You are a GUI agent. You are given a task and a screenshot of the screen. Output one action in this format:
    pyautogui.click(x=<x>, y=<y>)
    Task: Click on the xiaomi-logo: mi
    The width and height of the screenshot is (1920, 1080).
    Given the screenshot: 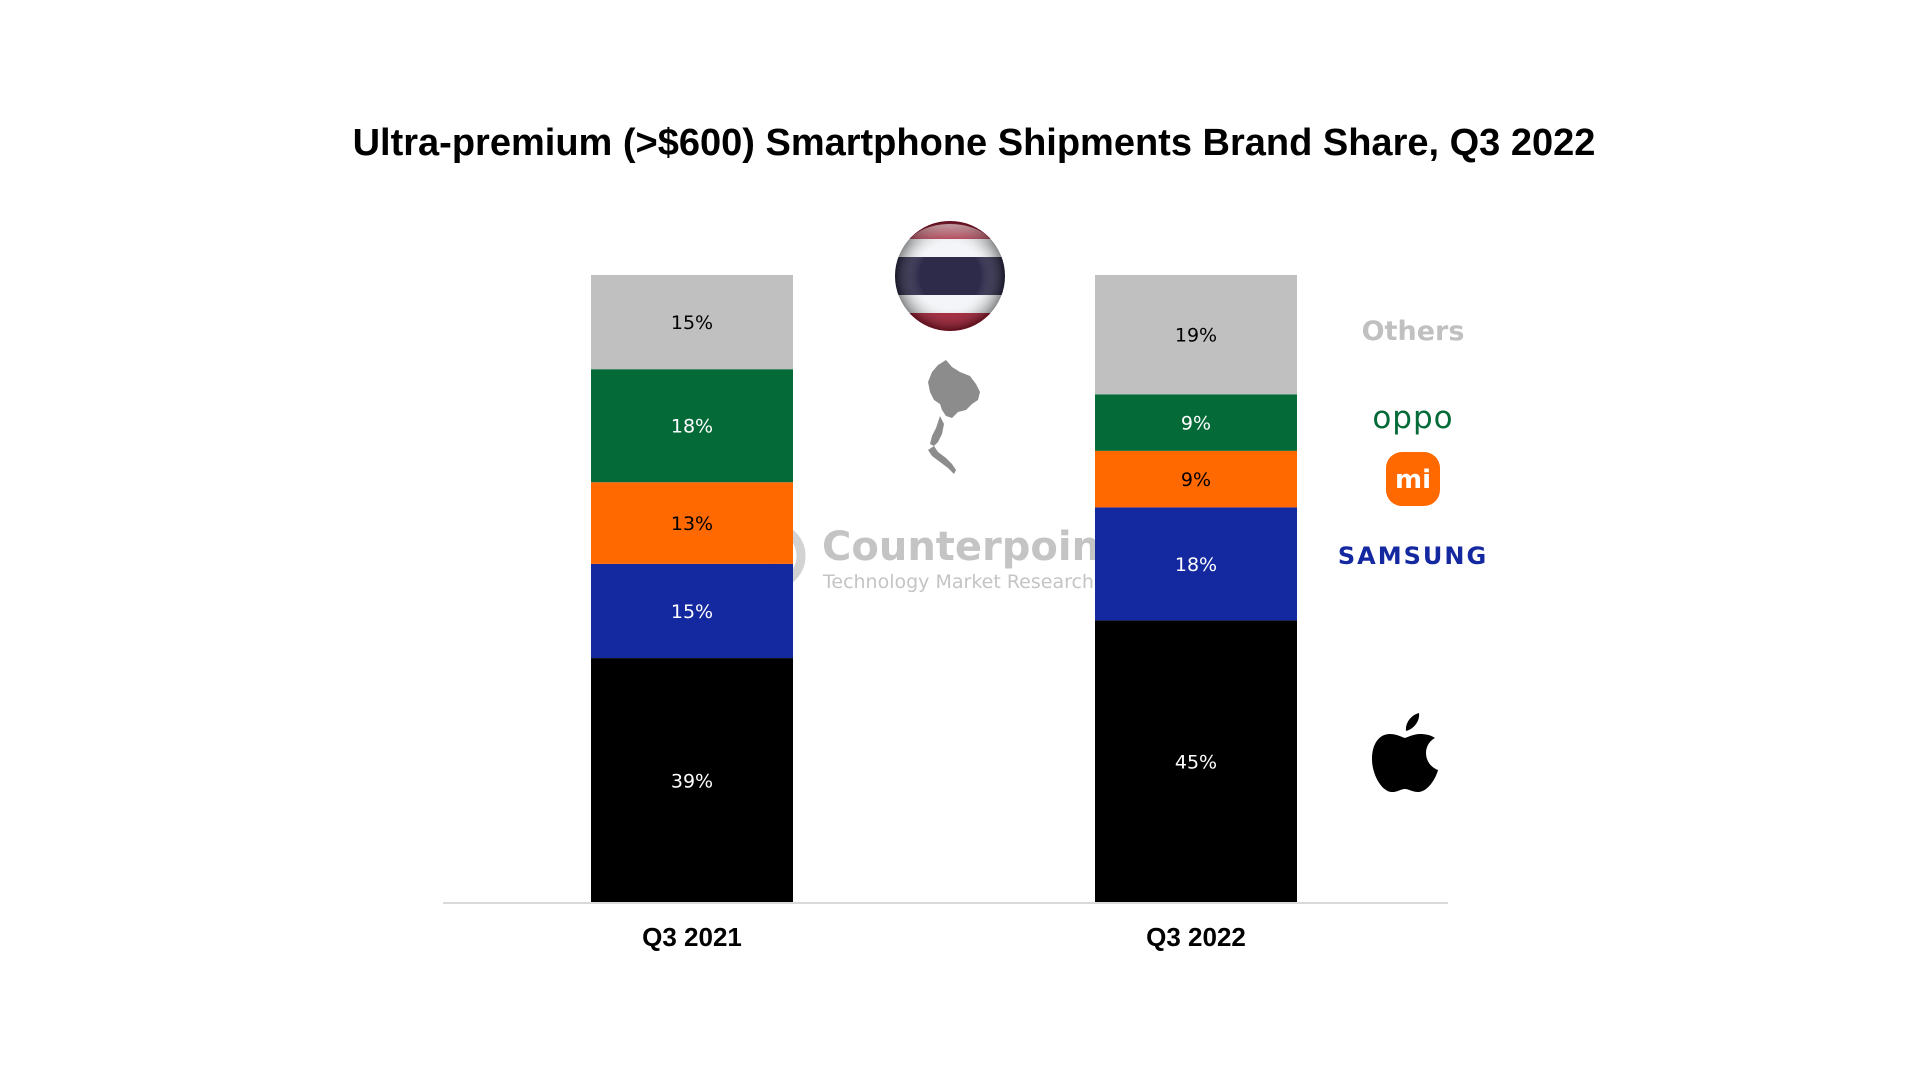 What is the action you would take?
    pyautogui.click(x=1413, y=479)
    